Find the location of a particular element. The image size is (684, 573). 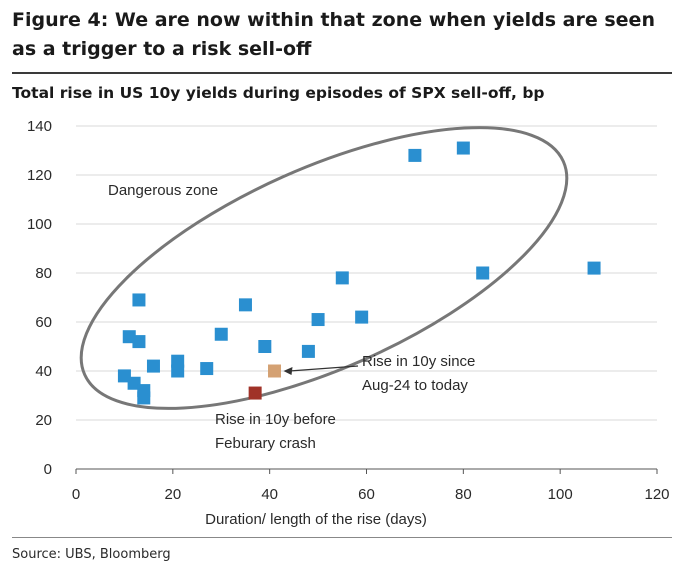

february-point is located at coordinates (255, 393).